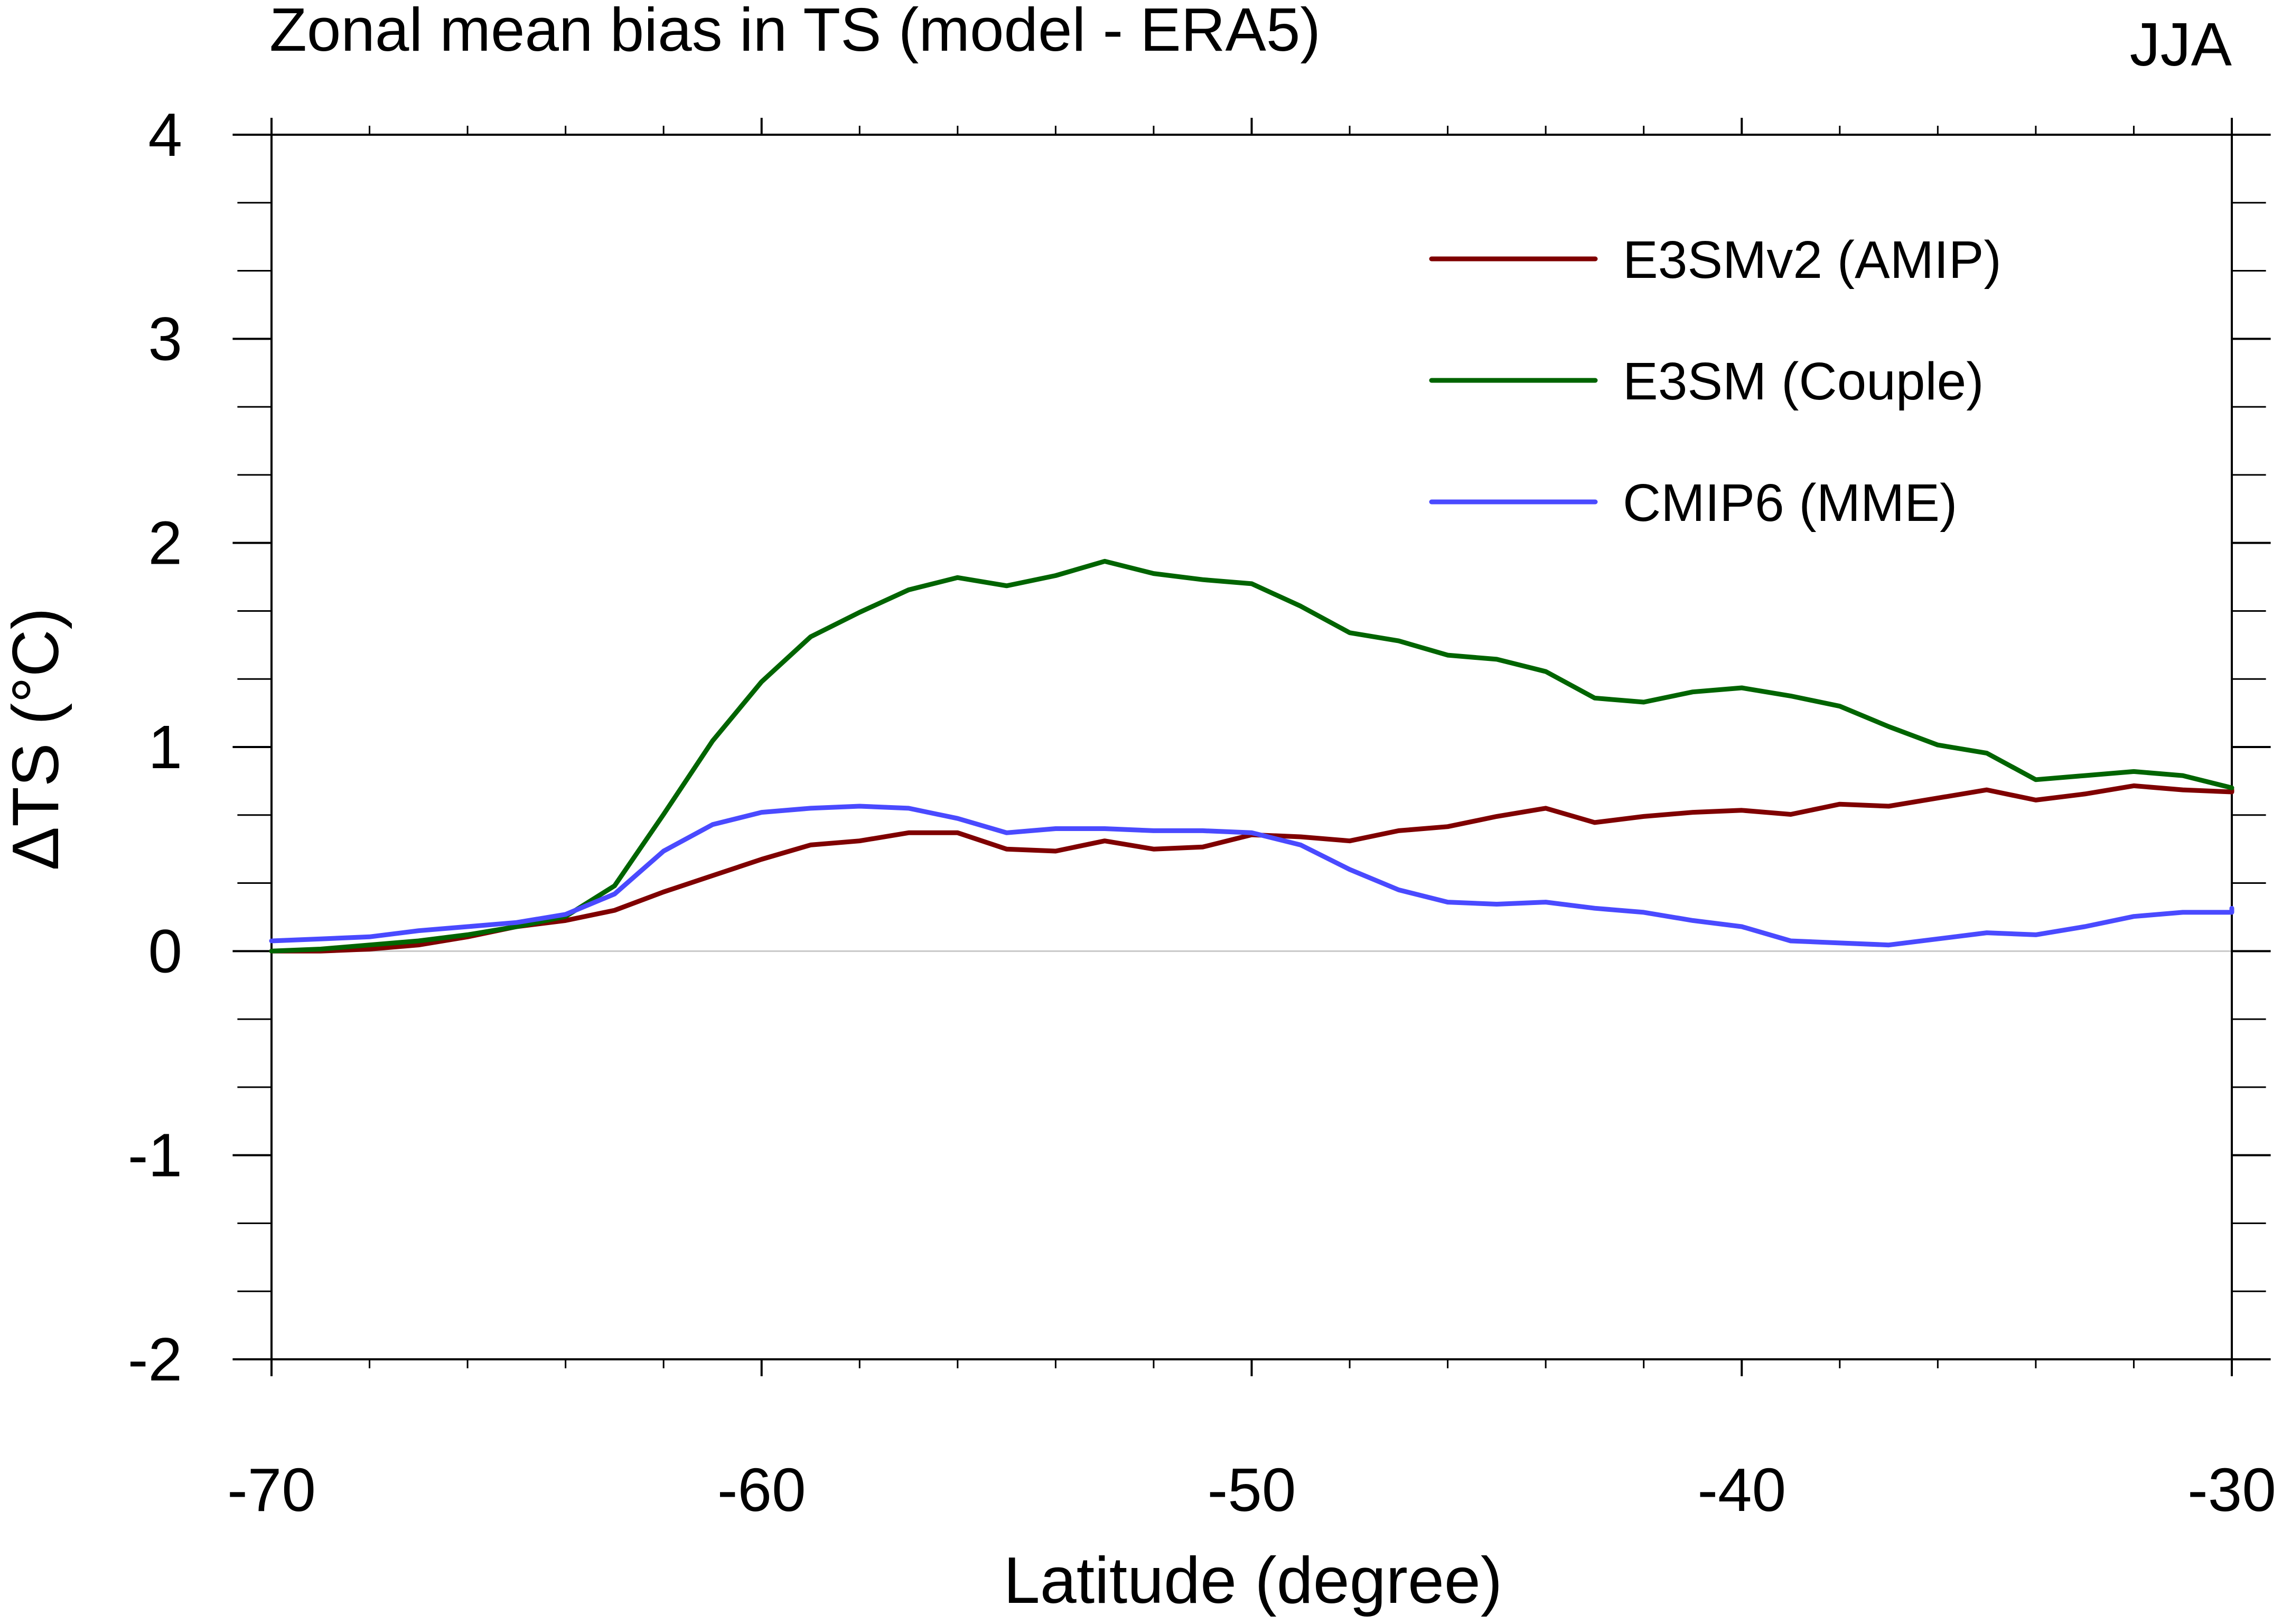 This screenshot has height=1624, width=2282. Describe the element at coordinates (1252, 1489) in the screenshot. I see `x-tick-label: -50` at that location.